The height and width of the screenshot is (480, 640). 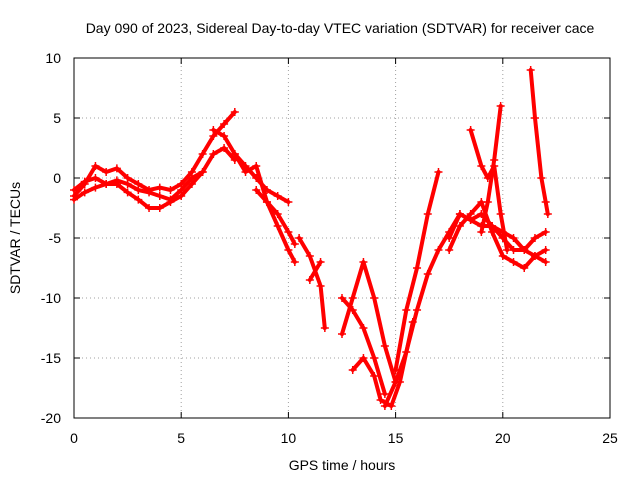 I want to click on y-tick-label: -10, so click(x=51, y=298).